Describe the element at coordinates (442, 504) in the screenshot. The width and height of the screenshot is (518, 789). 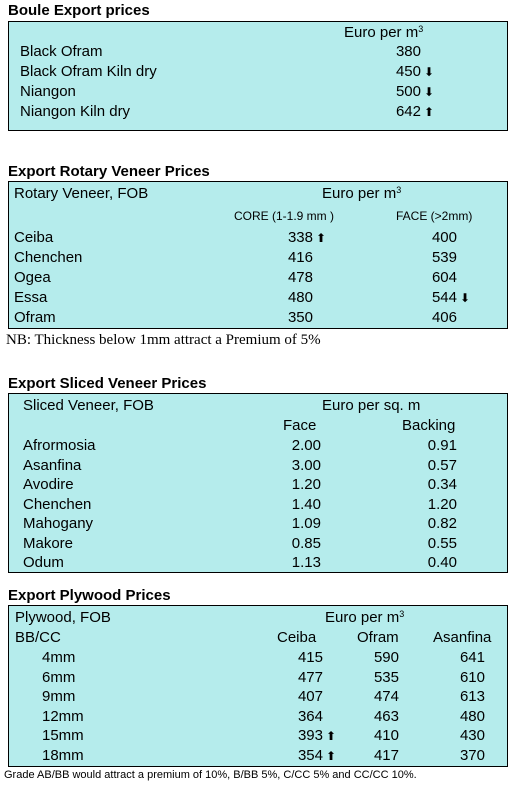
I see `sliced-row-backing: 1.20` at that location.